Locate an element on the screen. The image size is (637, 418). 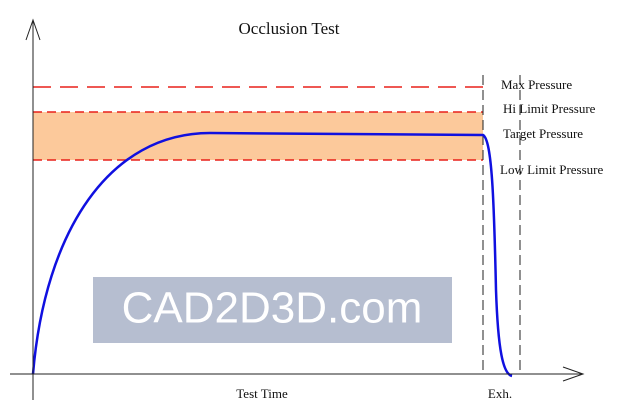
x-axis-label: Test Time is located at coordinates (262, 393).